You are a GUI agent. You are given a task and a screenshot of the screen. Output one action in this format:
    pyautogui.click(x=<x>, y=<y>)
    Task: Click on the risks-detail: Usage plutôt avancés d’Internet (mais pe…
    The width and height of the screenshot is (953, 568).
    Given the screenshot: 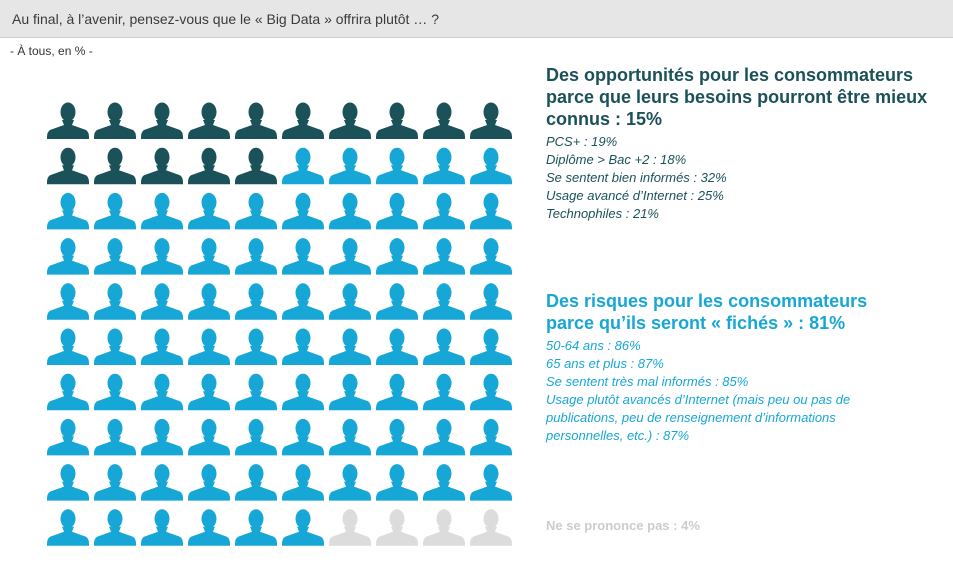 What is the action you would take?
    pyautogui.click(x=698, y=417)
    